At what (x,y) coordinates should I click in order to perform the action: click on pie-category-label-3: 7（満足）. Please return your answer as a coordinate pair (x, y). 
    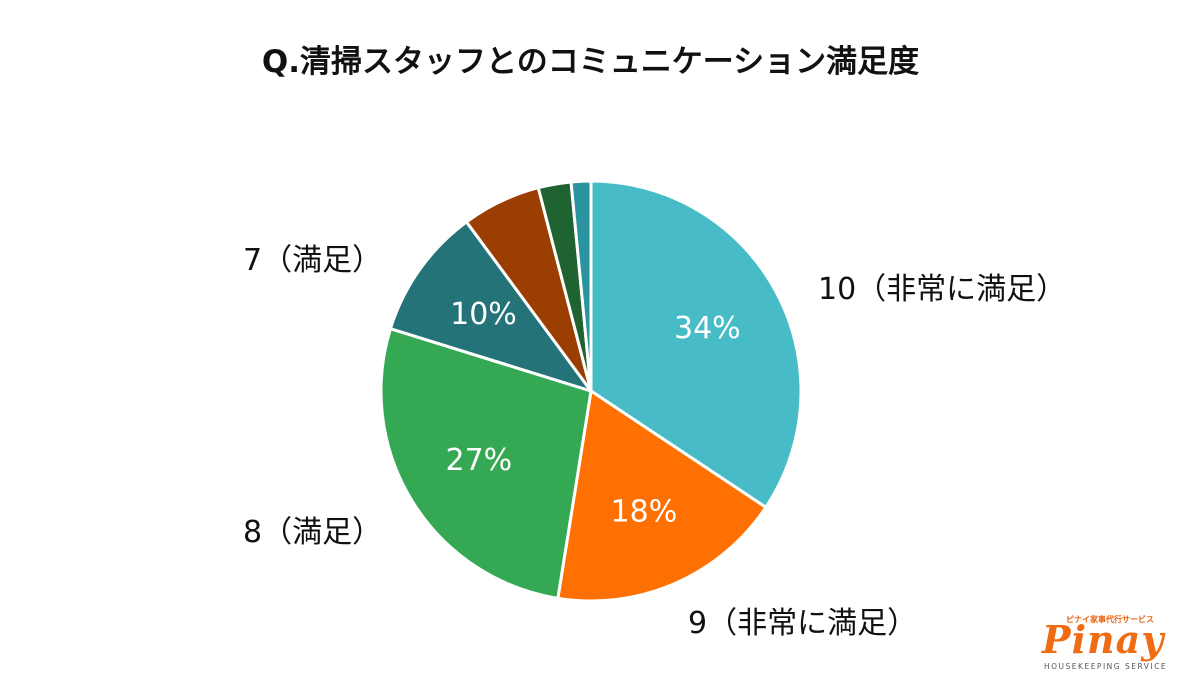
    Looking at the image, I should click on (313, 260).